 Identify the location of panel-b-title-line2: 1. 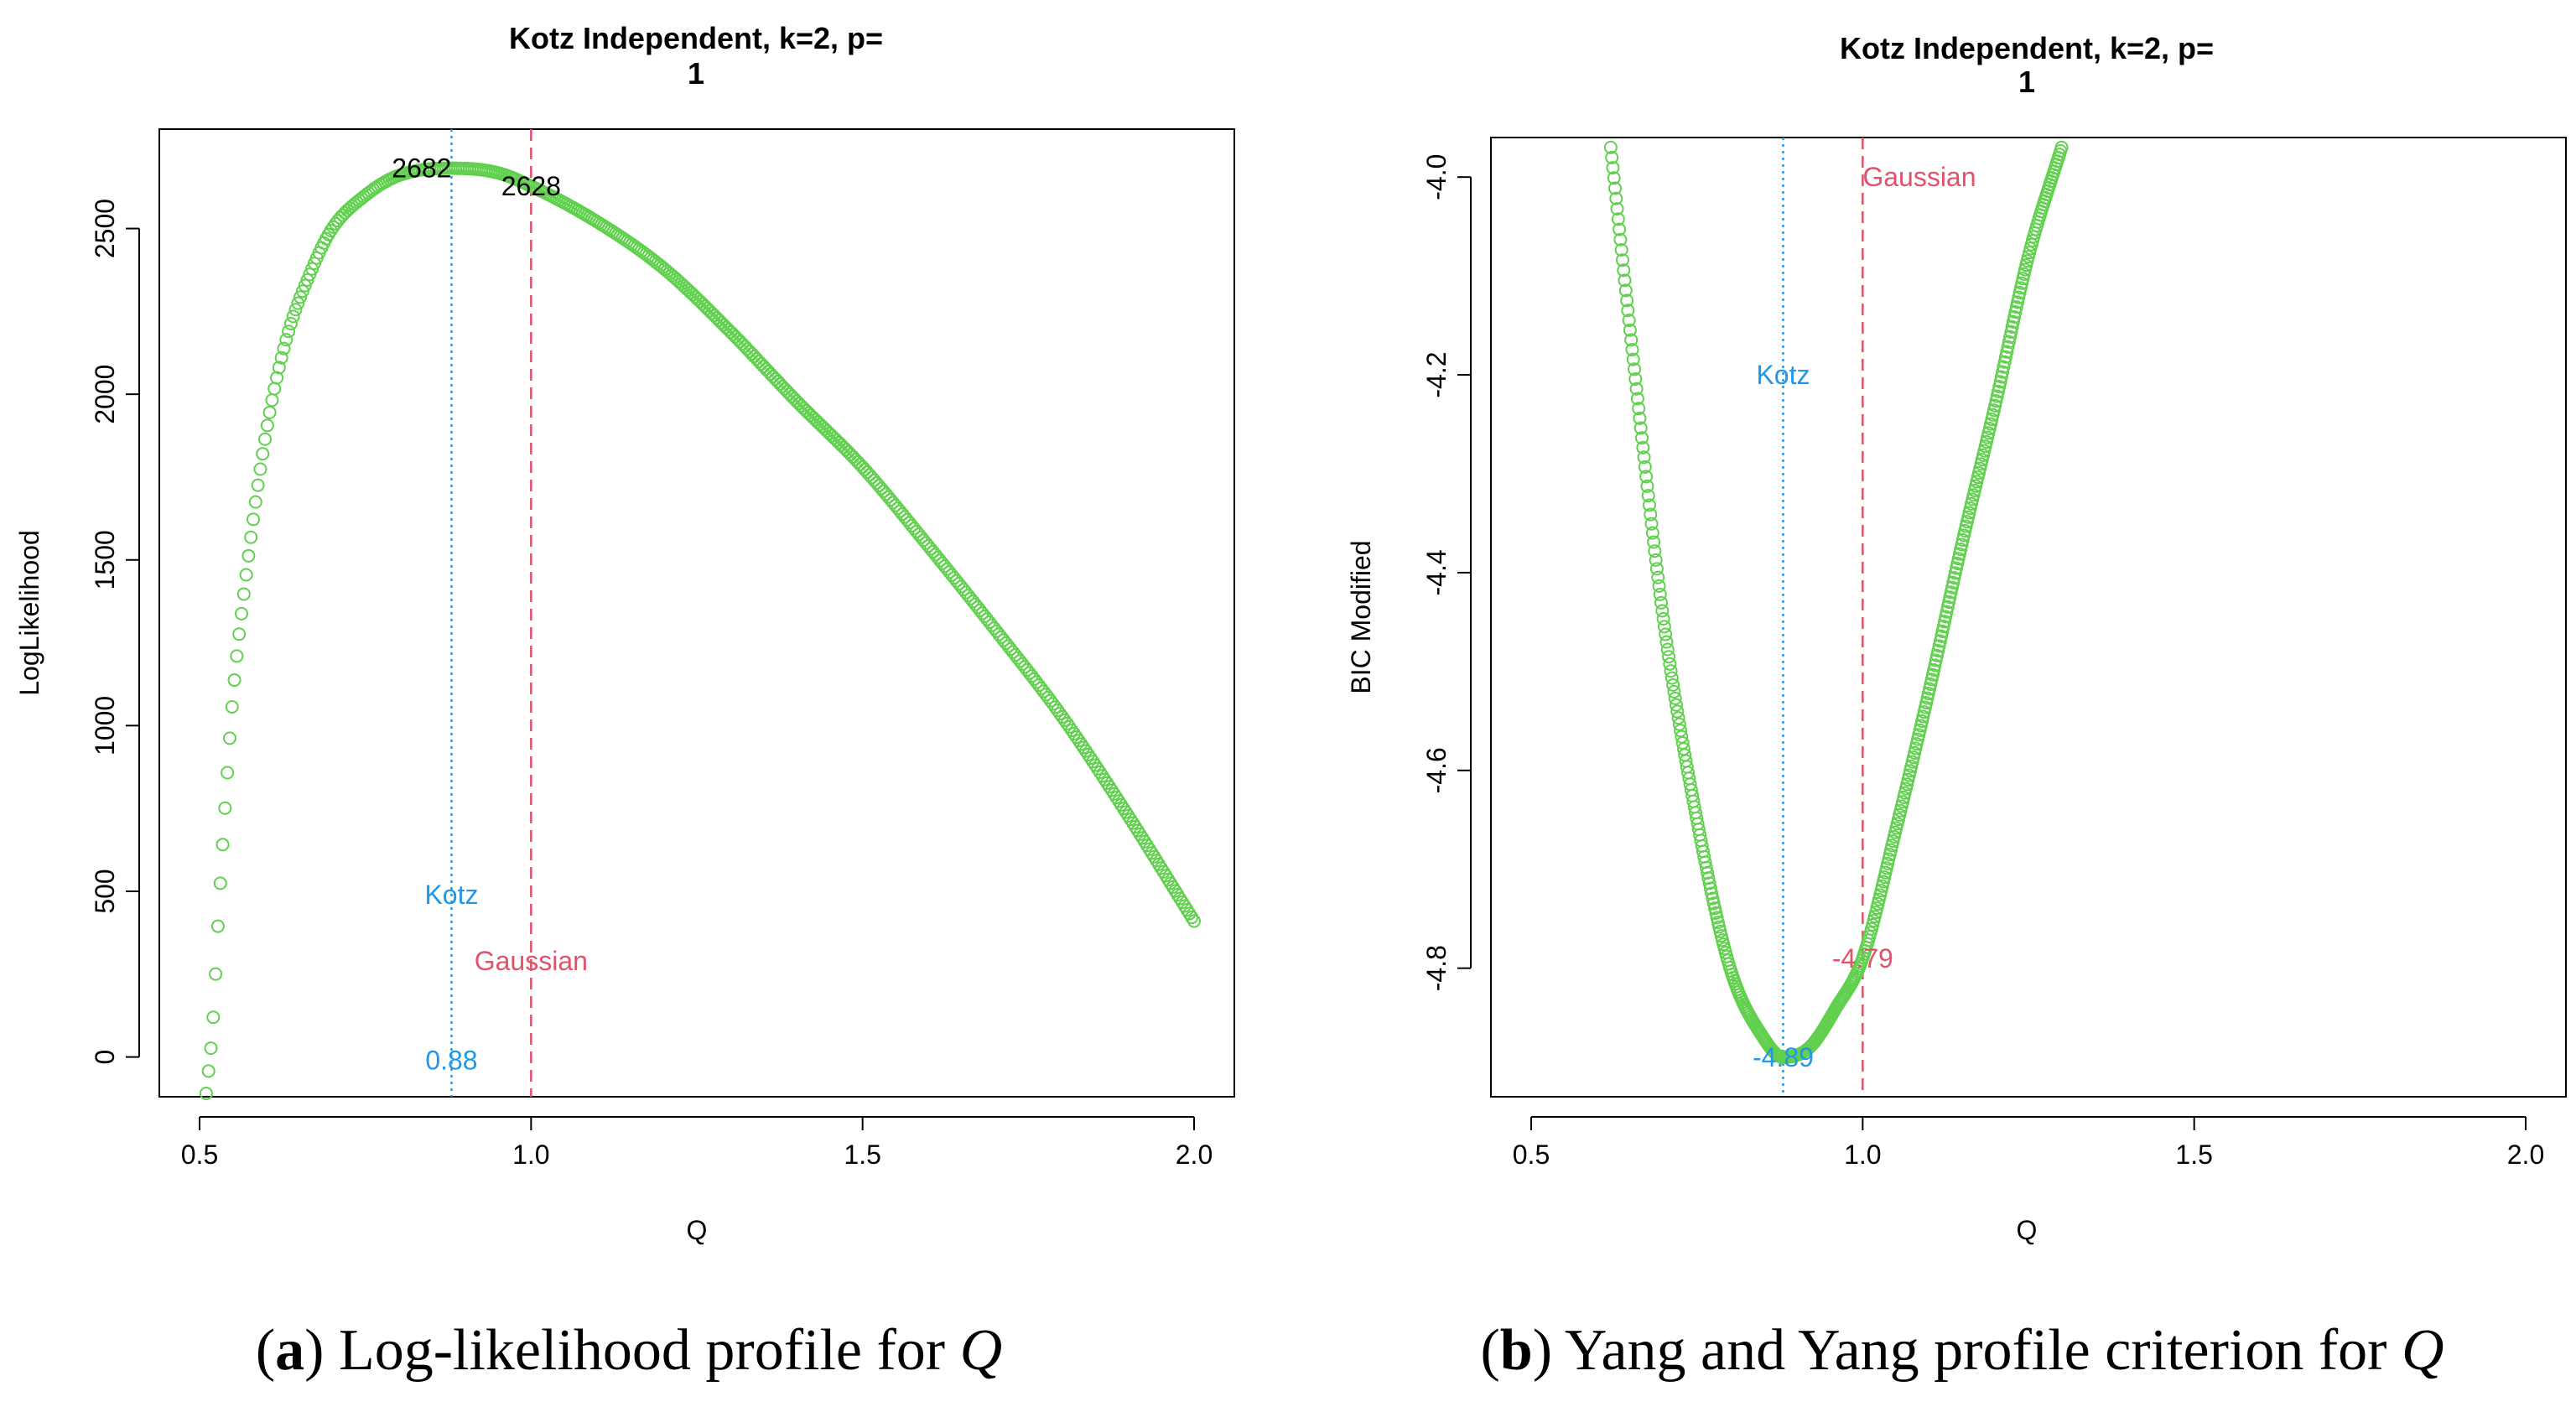
(2026, 82).